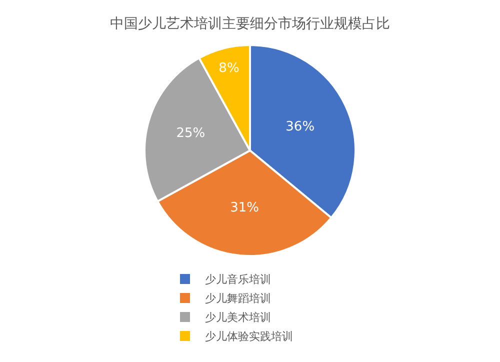 The height and width of the screenshot is (362, 500). I want to click on legend-label: 少儿美术培训, so click(238, 317).